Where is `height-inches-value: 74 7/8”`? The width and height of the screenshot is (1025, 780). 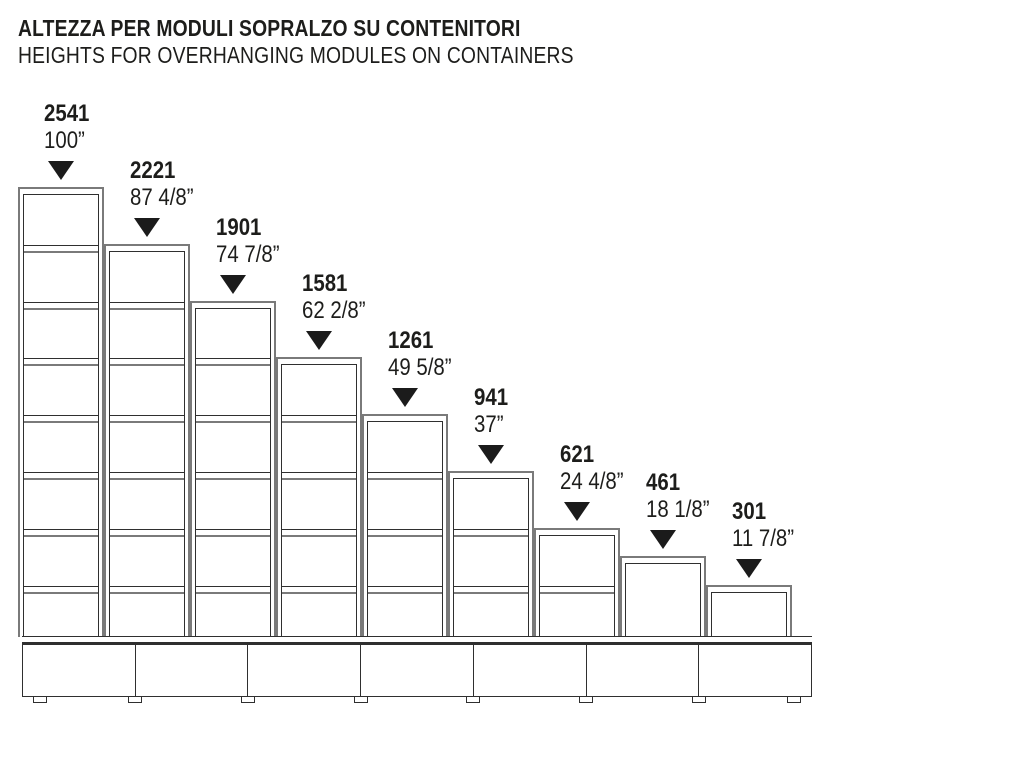 height-inches-value: 74 7/8” is located at coordinates (248, 254).